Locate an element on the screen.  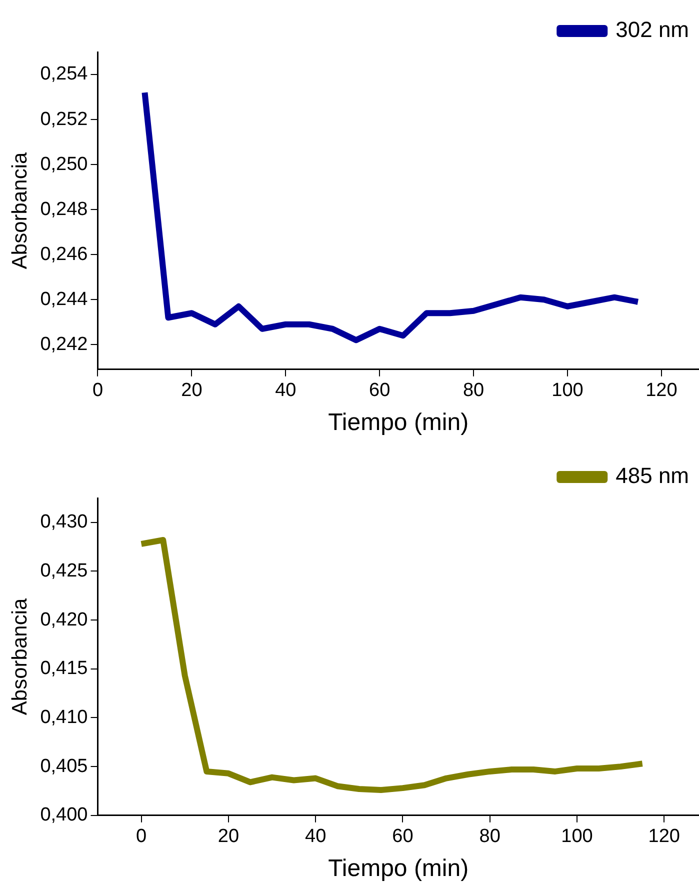
y-tick-label: 0,405 is located at coordinates (64, 766).